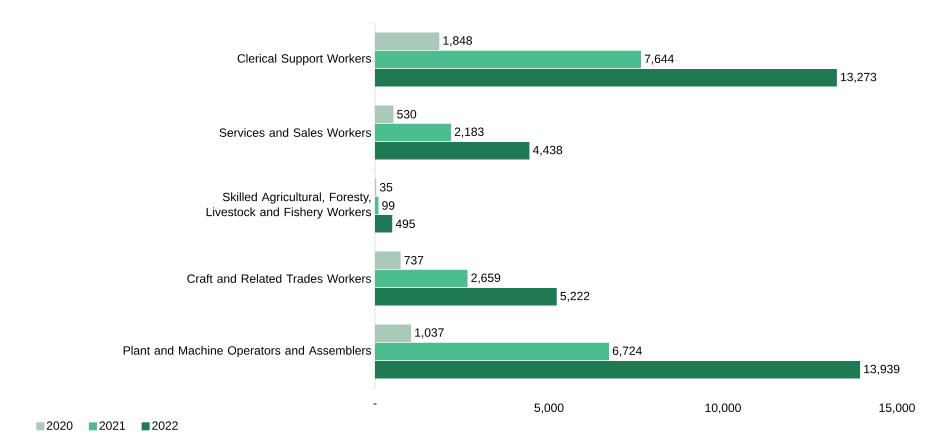 The image size is (943, 440). I want to click on data-label: 530, so click(406, 114).